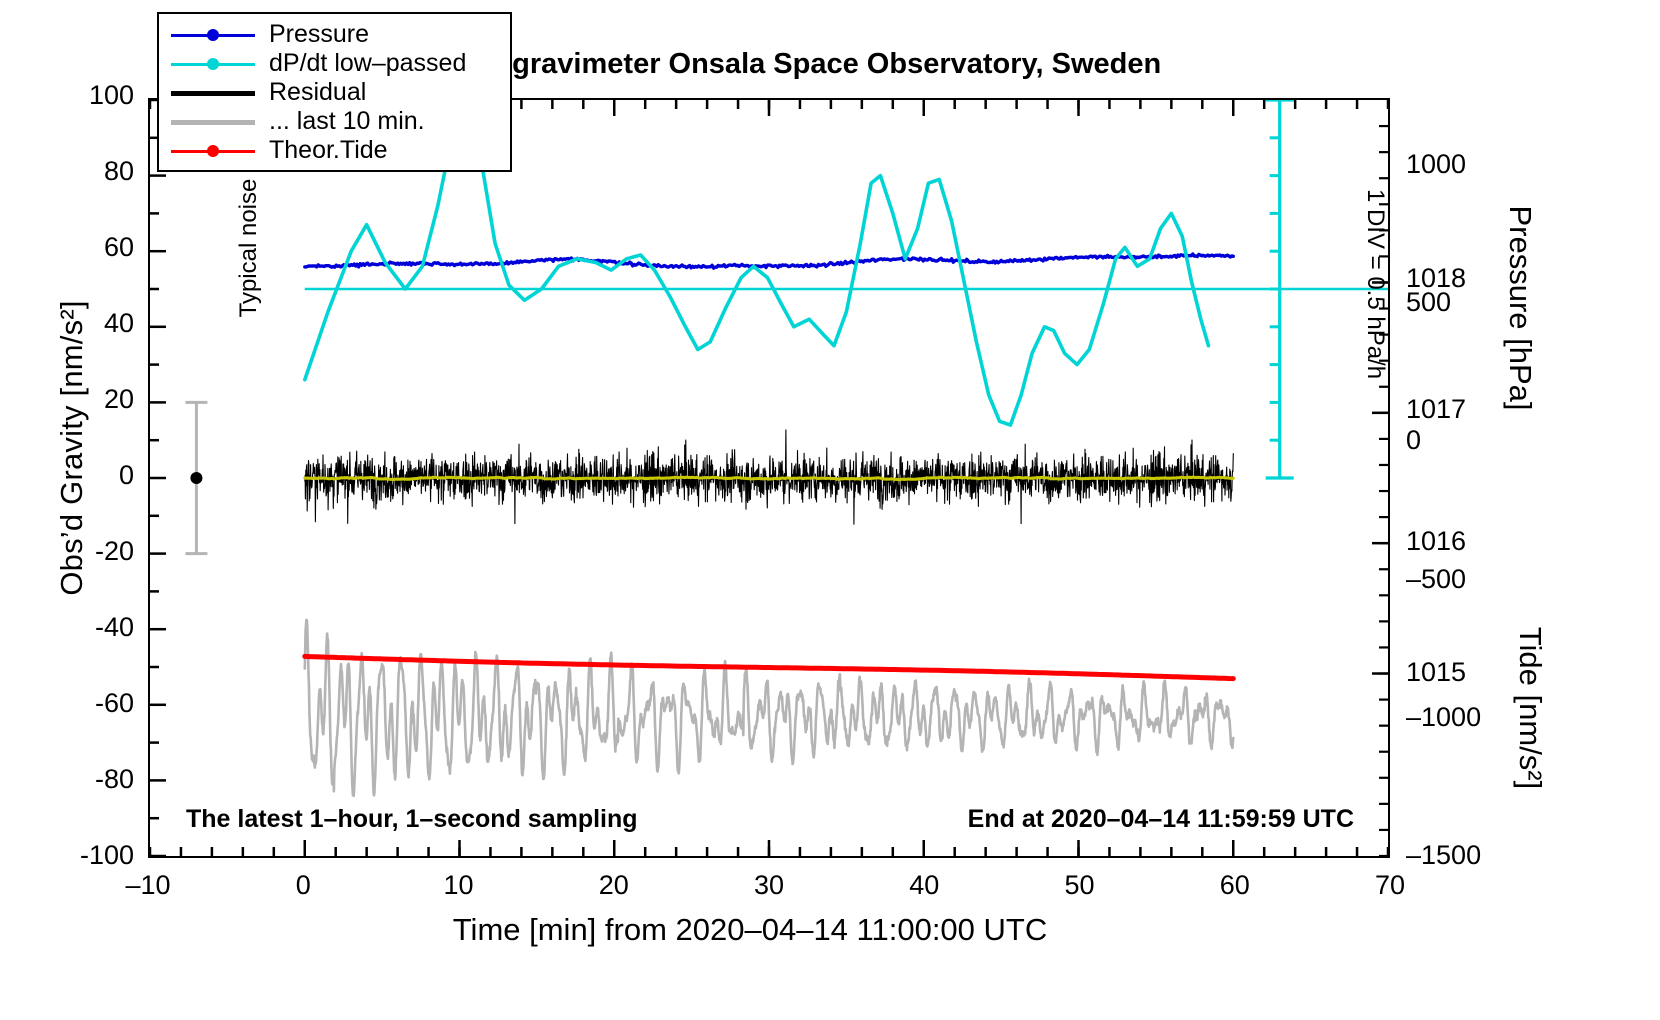  I want to click on y-tick-label: 100, so click(111, 95).